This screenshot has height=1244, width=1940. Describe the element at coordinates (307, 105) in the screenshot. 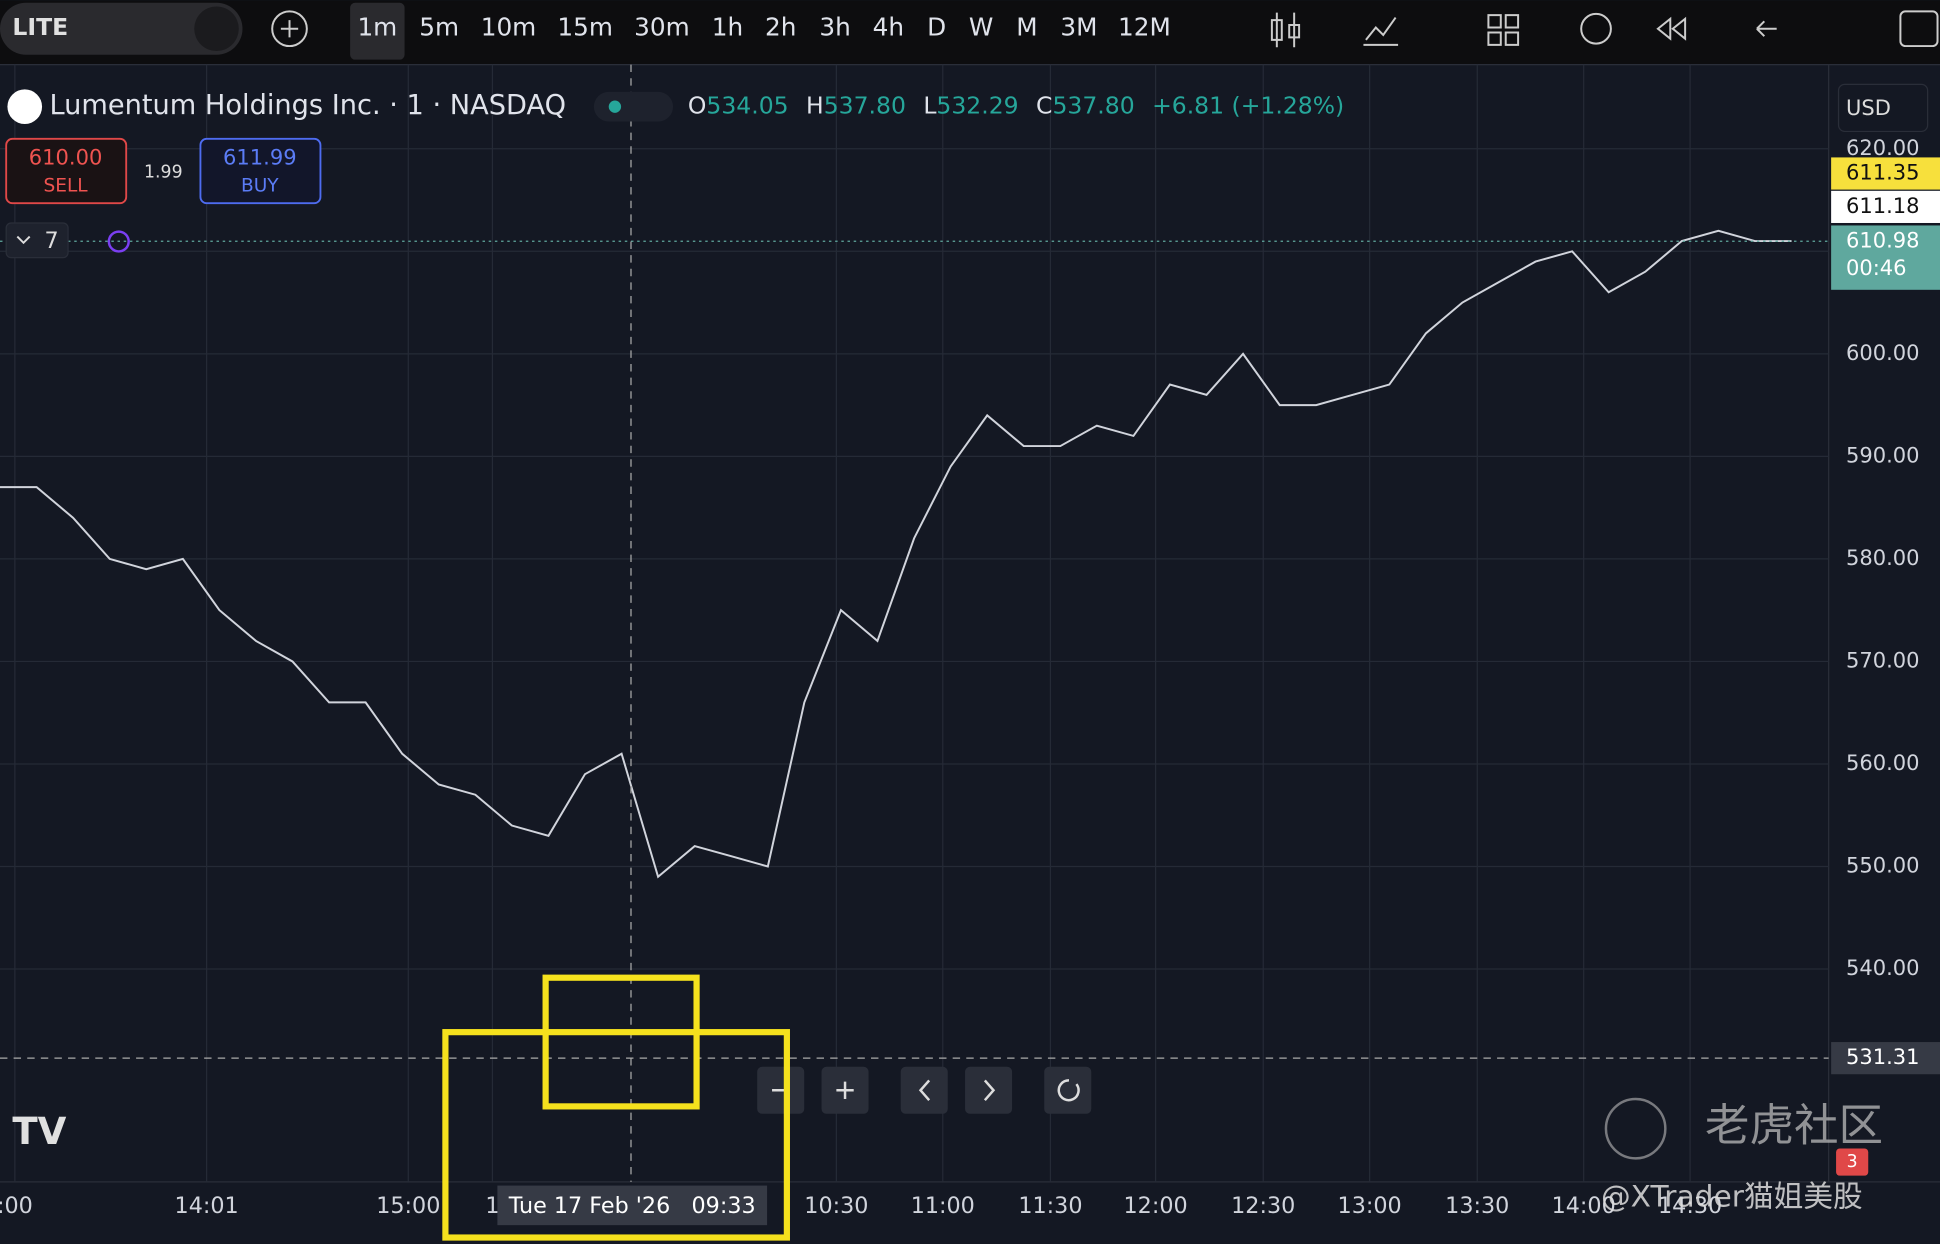

I see `legend-title: Lumentum Holdings Inc. · 1 · NASDAQ` at that location.